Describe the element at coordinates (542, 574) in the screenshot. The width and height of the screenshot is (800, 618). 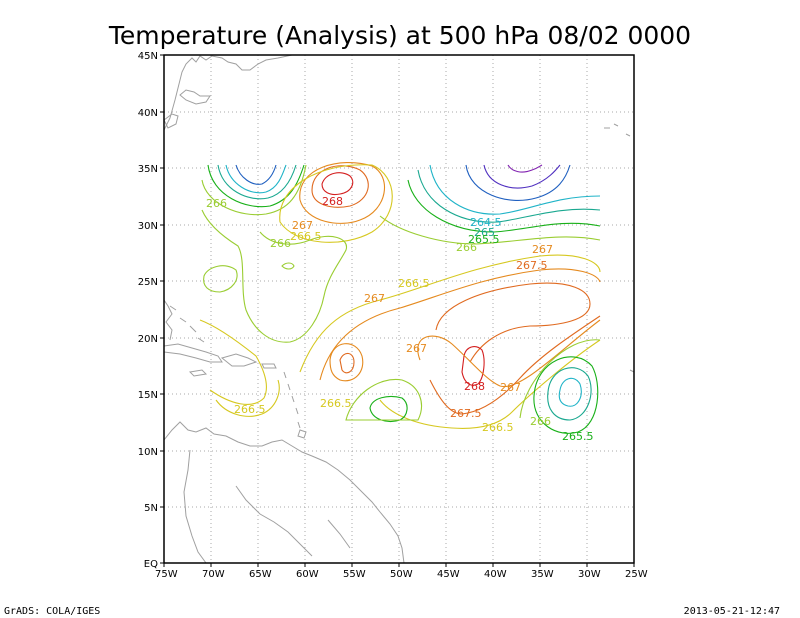
I see `x-tick-label: 35W` at that location.